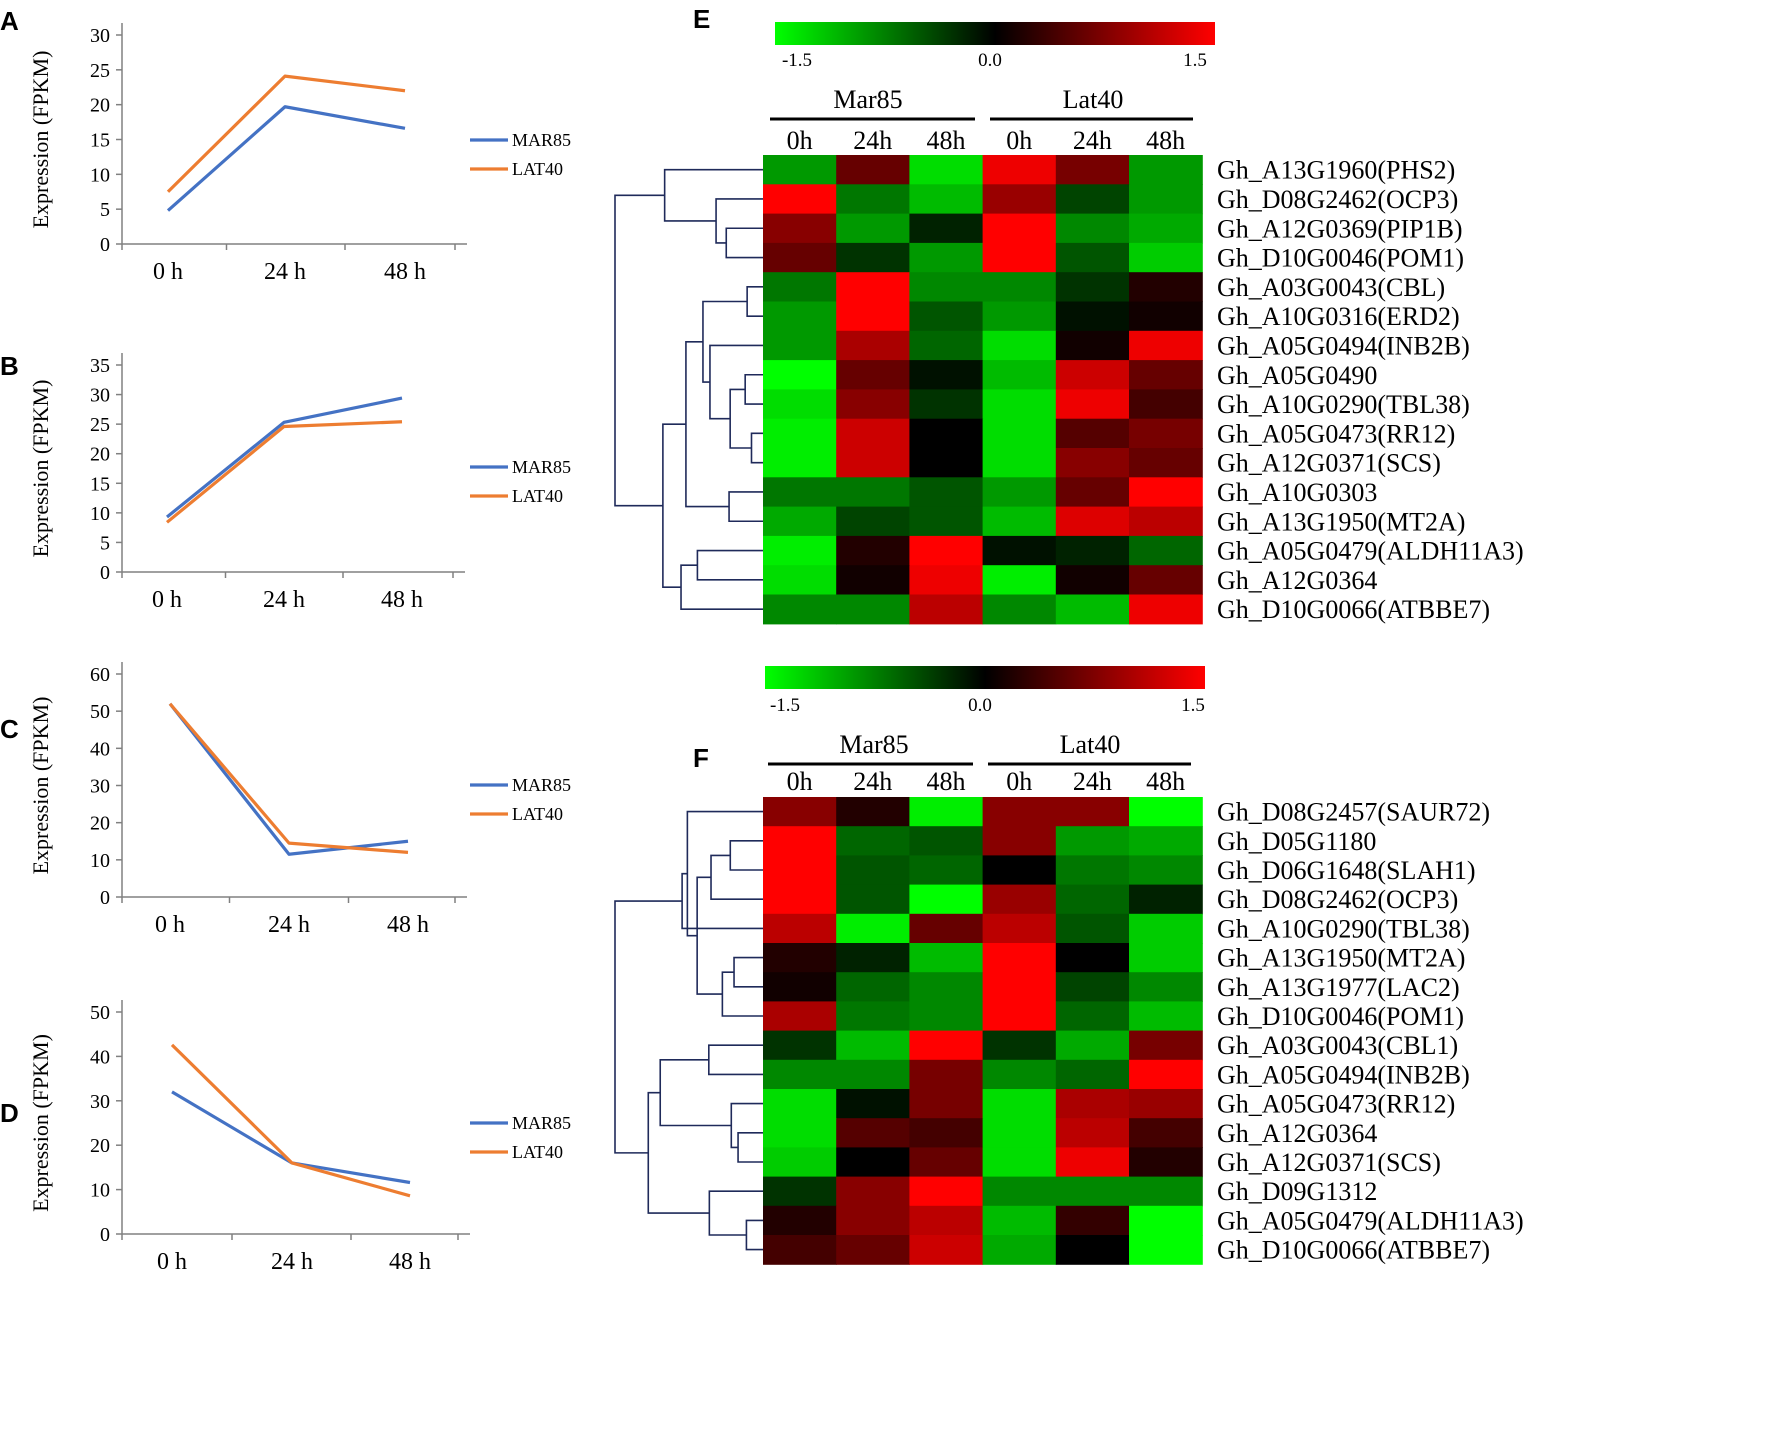  I want to click on x-tick-label: 24 h, so click(285, 272).